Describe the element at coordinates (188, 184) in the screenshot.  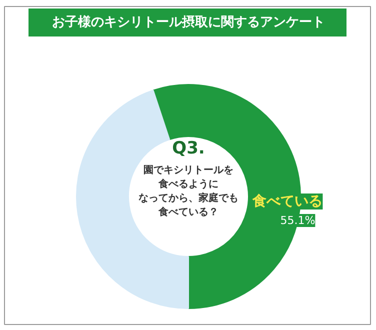
I see `text: 食べるように` at that location.